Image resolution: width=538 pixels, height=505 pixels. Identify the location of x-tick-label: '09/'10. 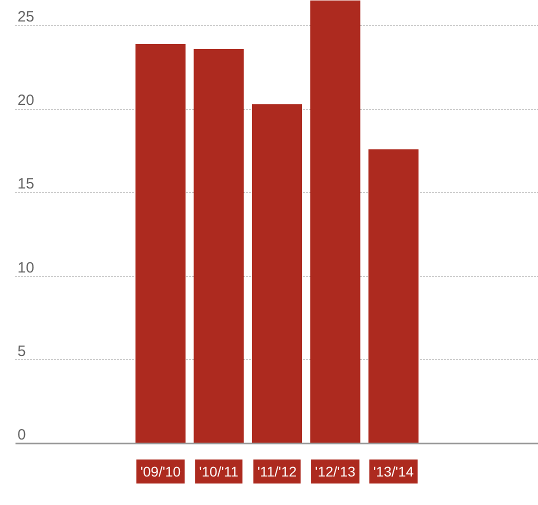
(160, 472).